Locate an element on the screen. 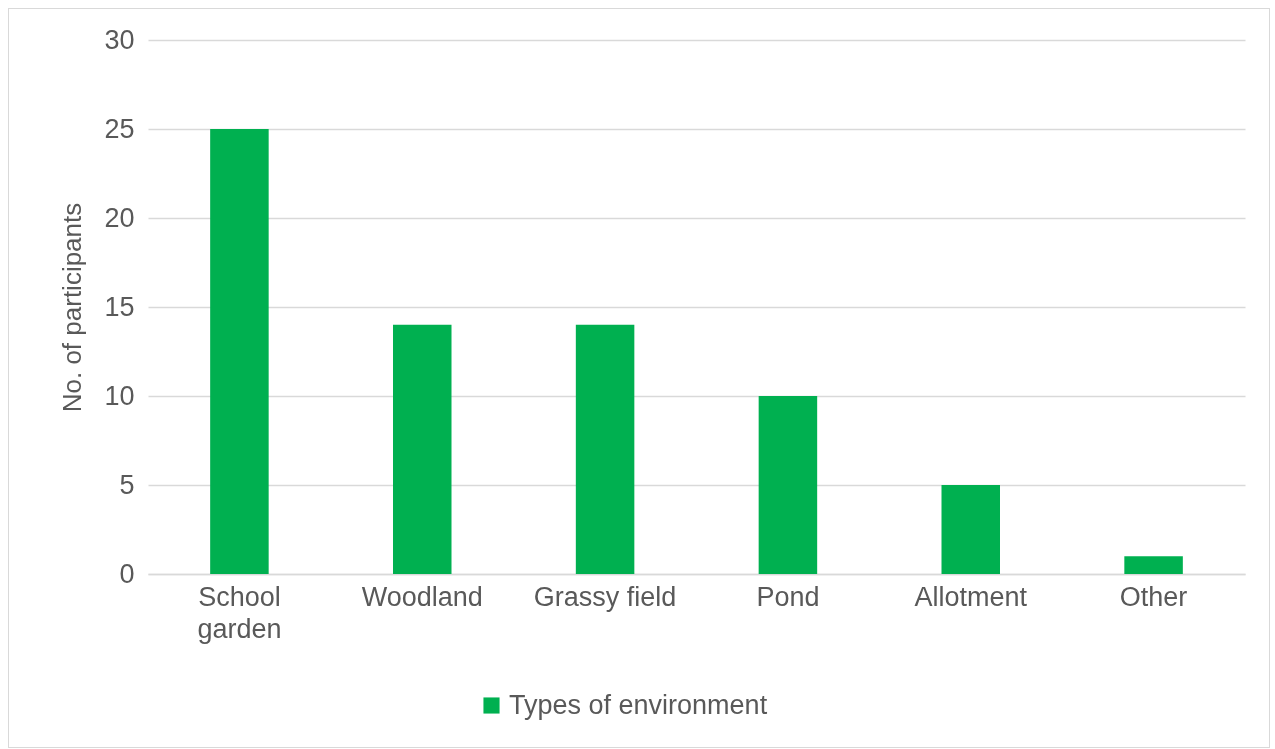 Image resolution: width=1275 pixels, height=749 pixels. x-tick-label: Allotment is located at coordinates (971, 596).